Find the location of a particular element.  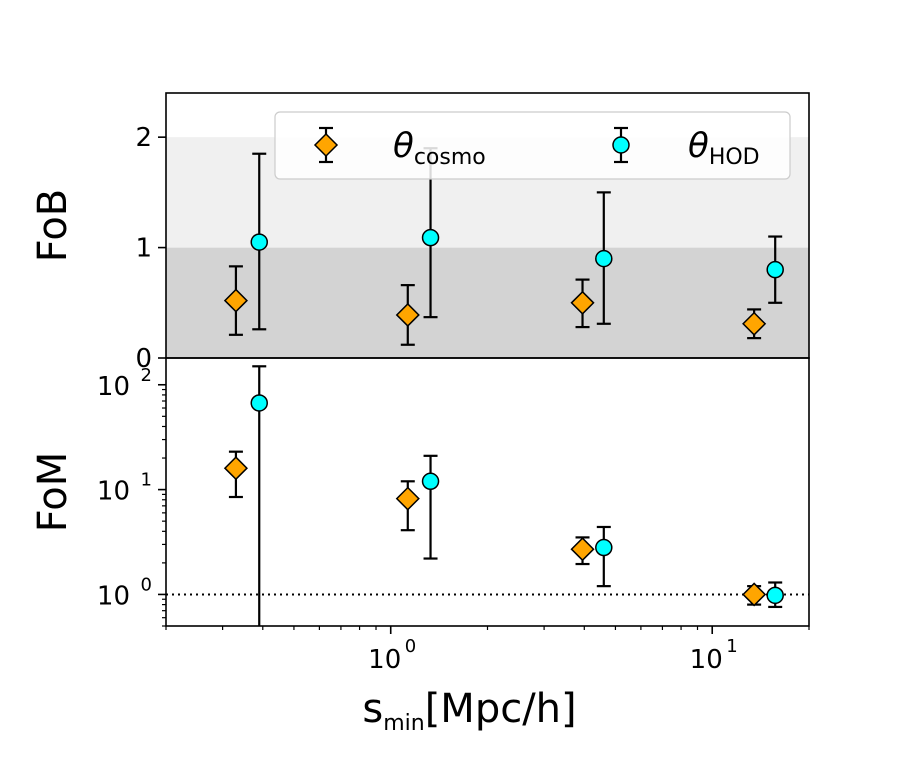

legend-label-hod: θHOD is located at coordinates (724, 148).